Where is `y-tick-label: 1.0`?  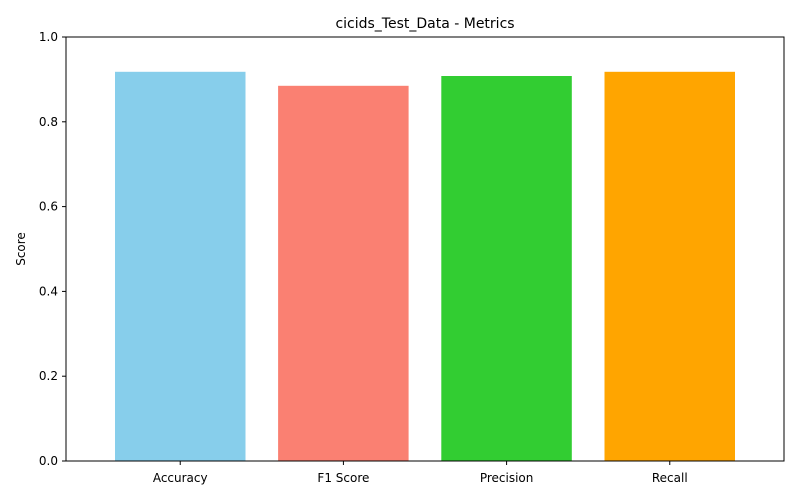
y-tick-label: 1.0 is located at coordinates (48, 37).